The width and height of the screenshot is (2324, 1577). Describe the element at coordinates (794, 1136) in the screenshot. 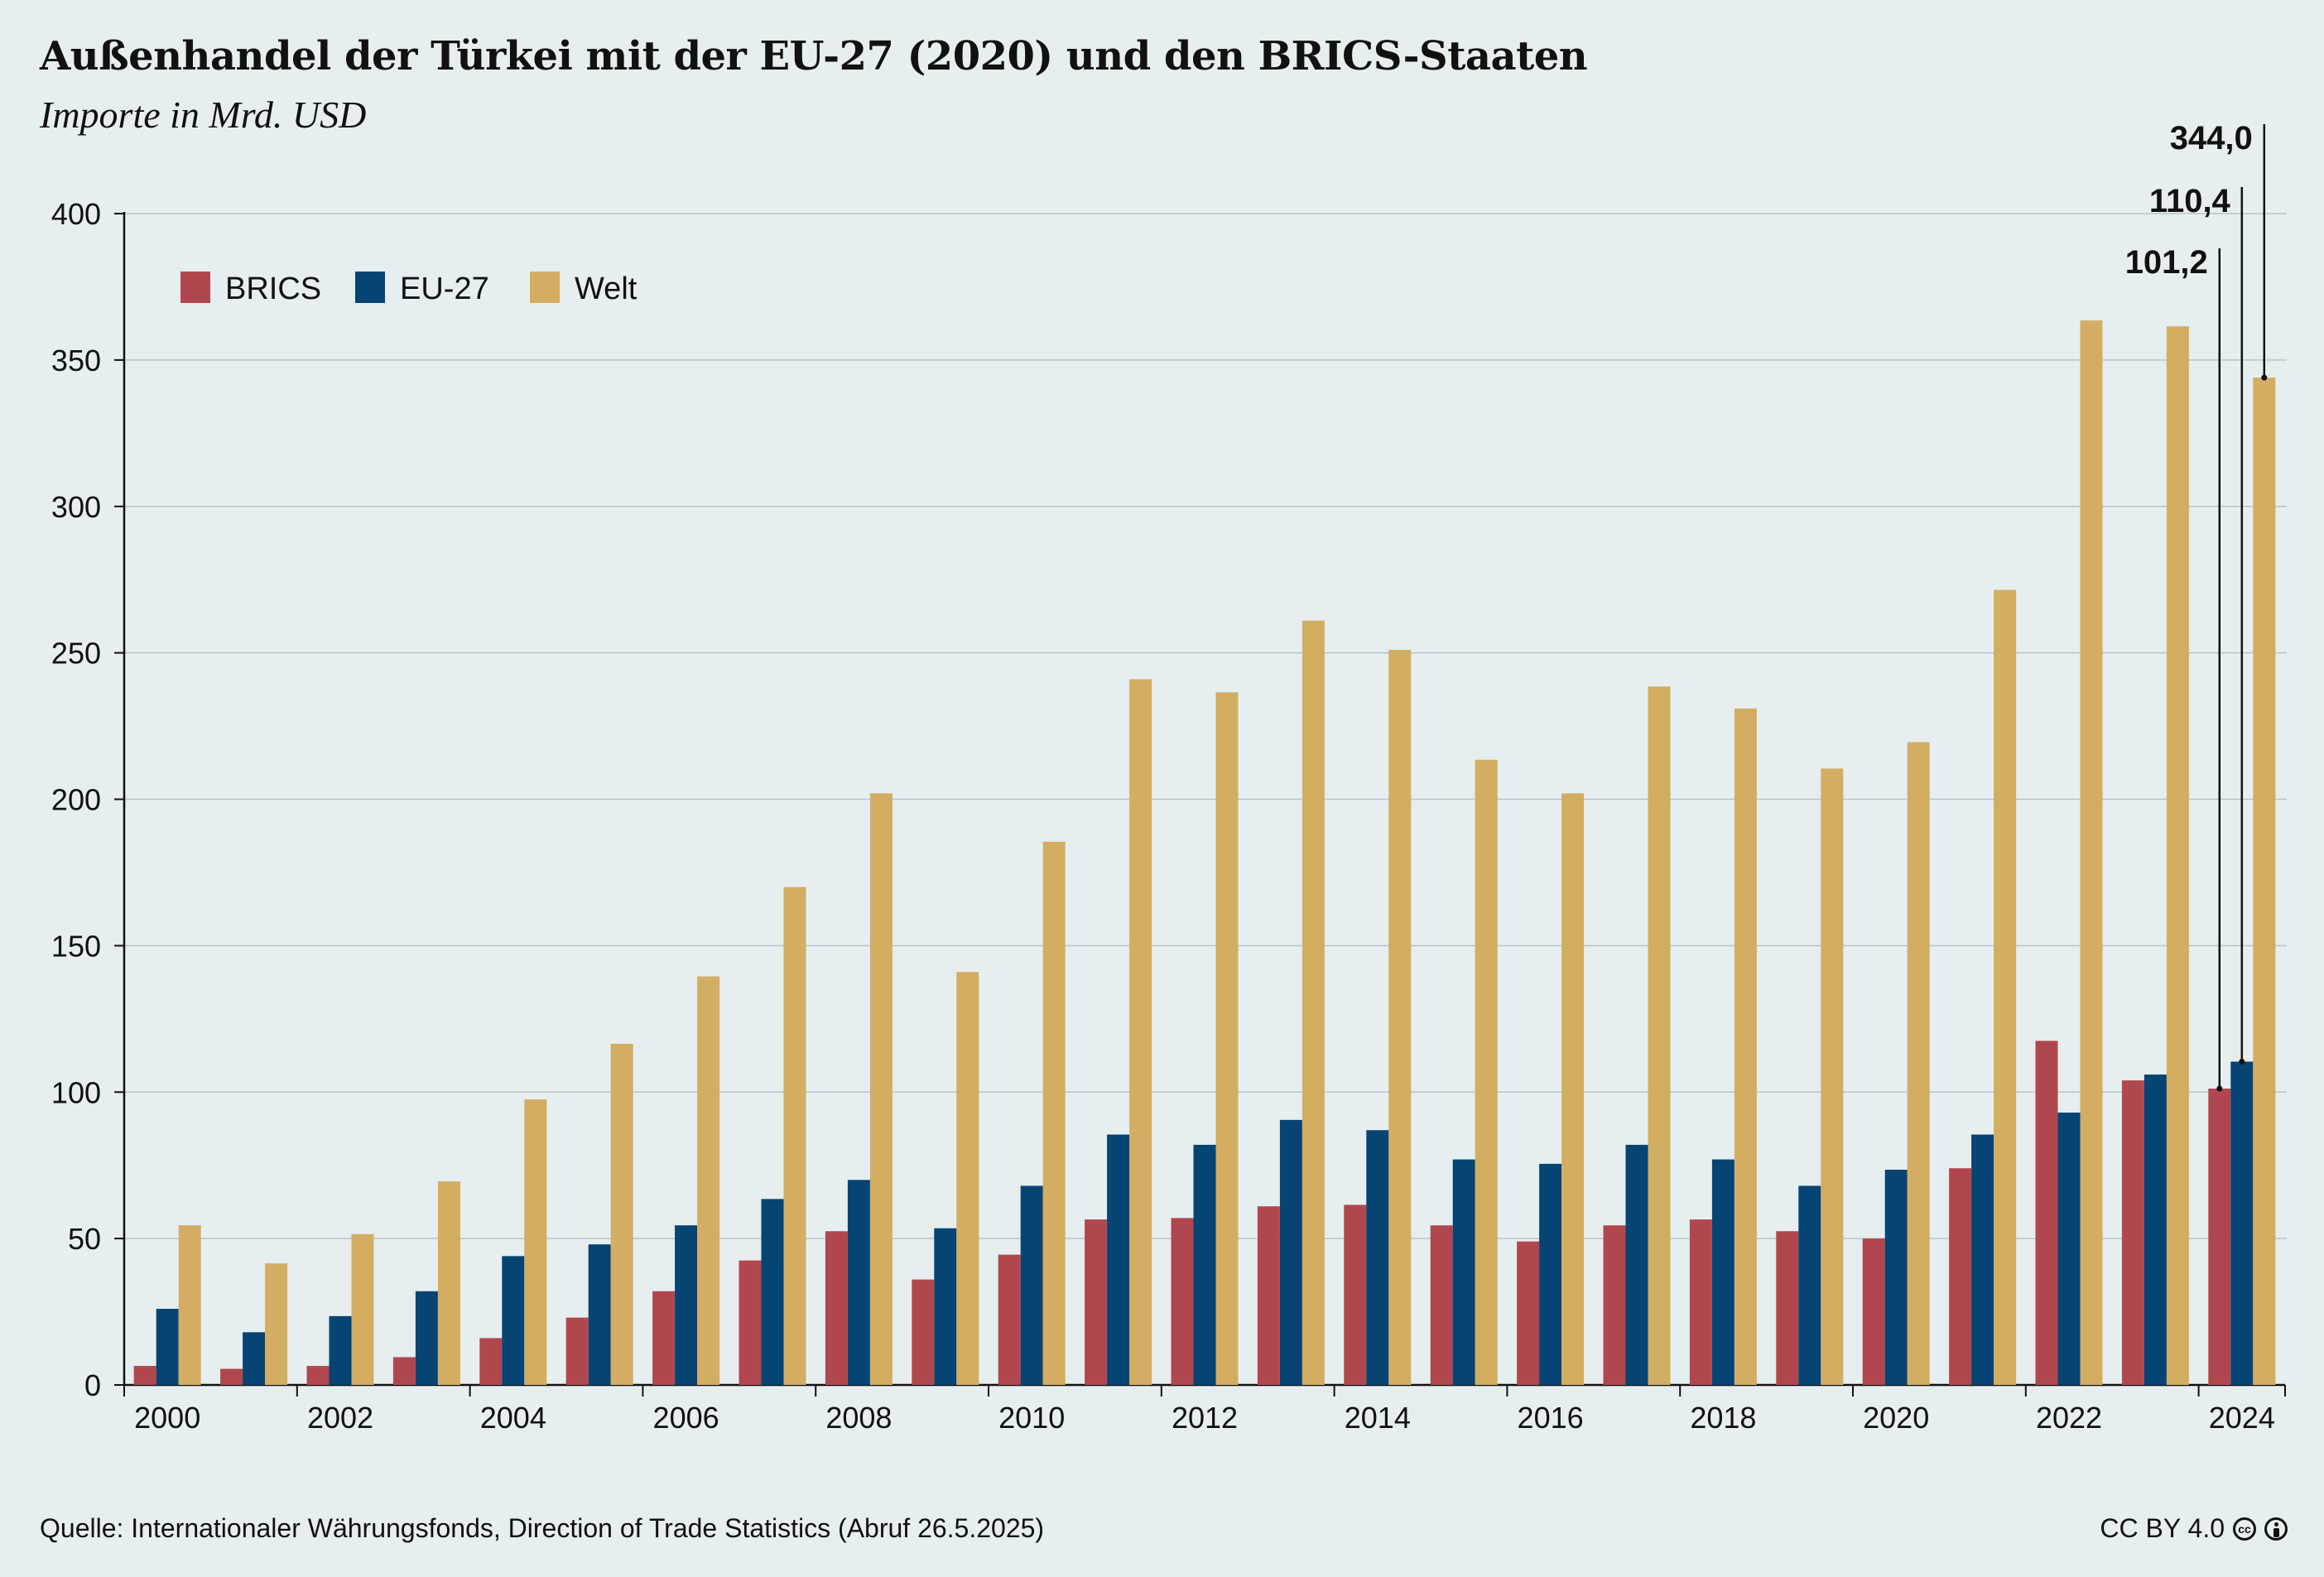

I see `bar-welt-2007` at that location.